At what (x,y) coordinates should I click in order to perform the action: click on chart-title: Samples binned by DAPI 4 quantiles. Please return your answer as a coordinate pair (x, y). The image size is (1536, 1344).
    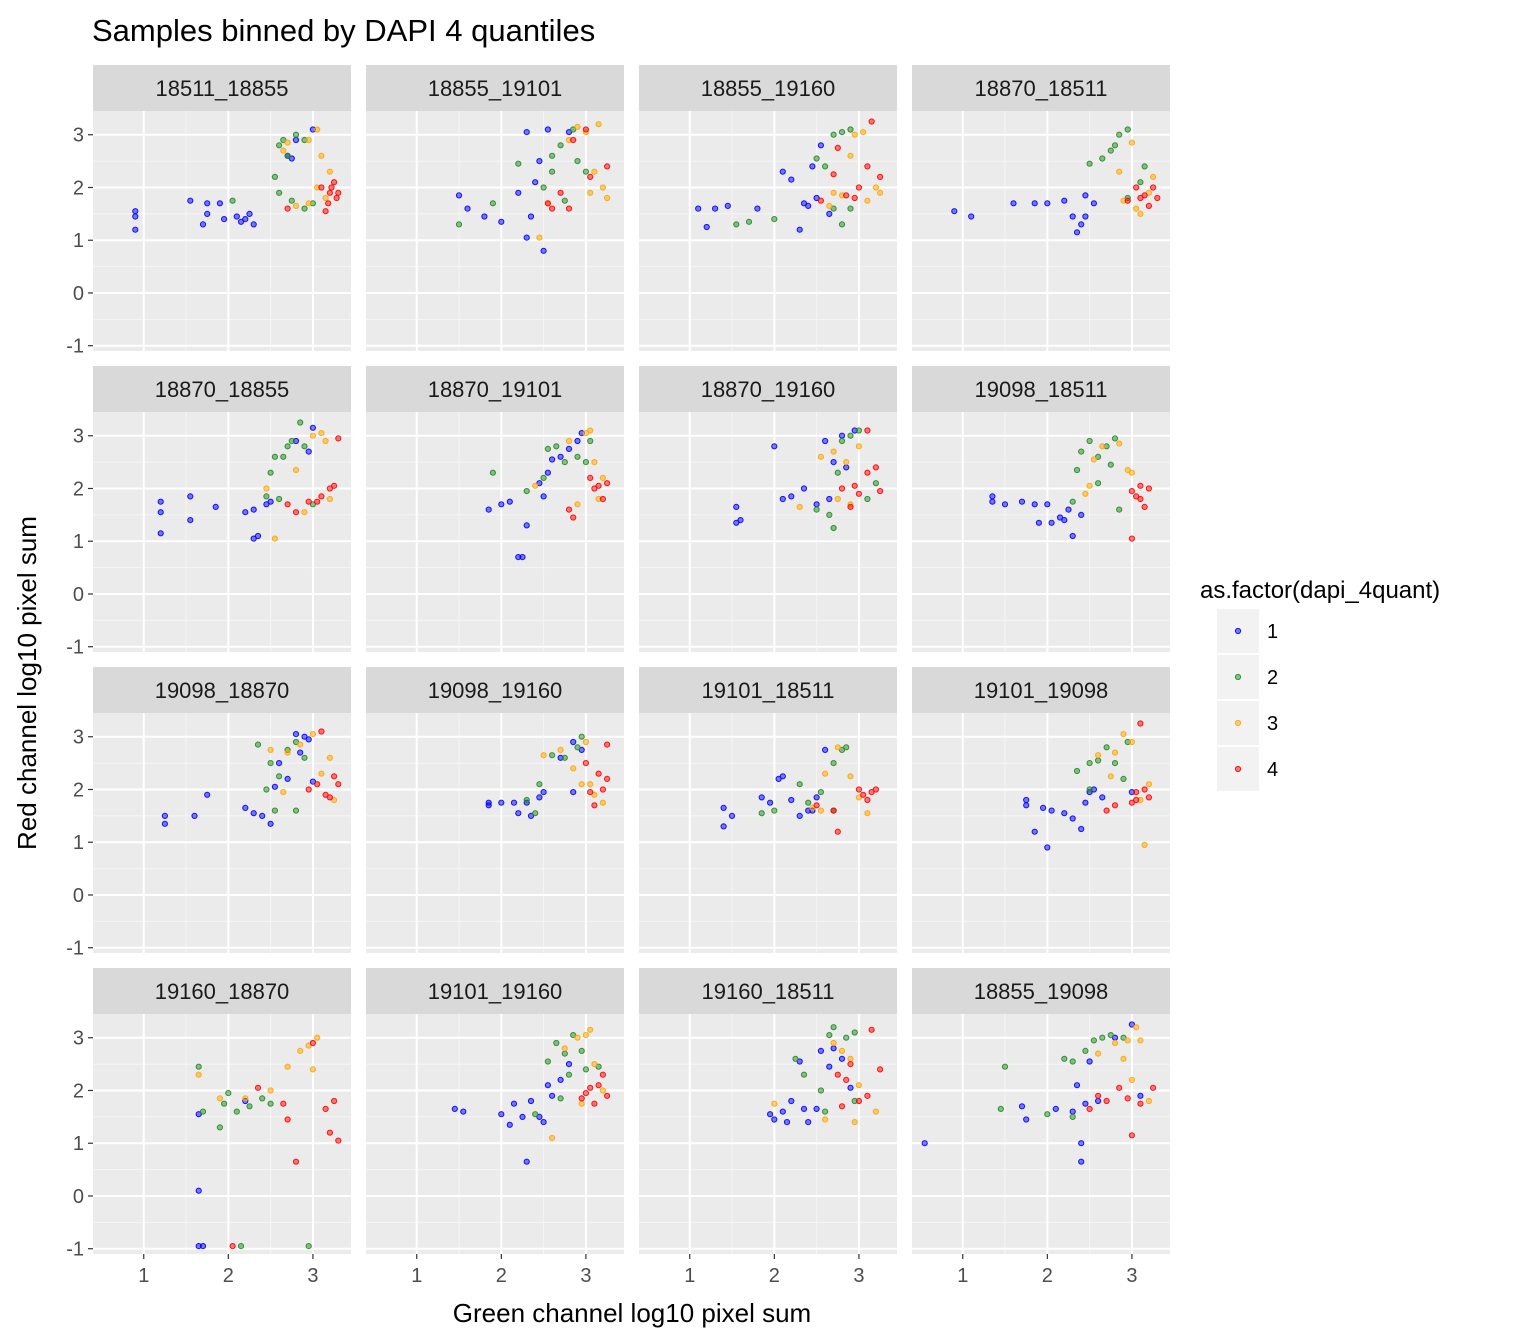
    Looking at the image, I should click on (343, 30).